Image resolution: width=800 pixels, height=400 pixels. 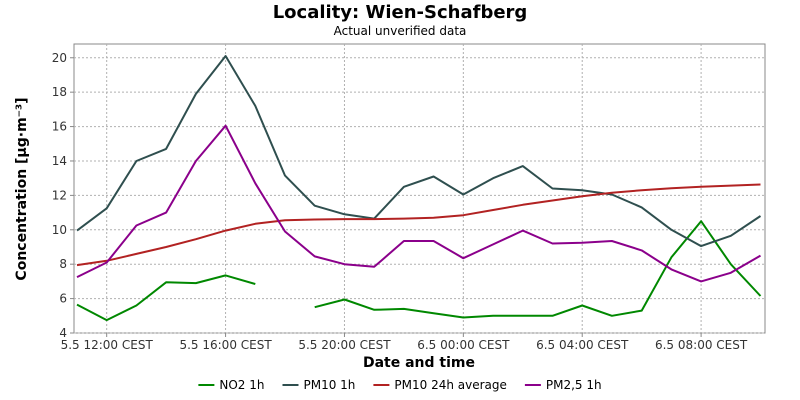 I want to click on y-tick-label: 10, so click(x=59, y=230).